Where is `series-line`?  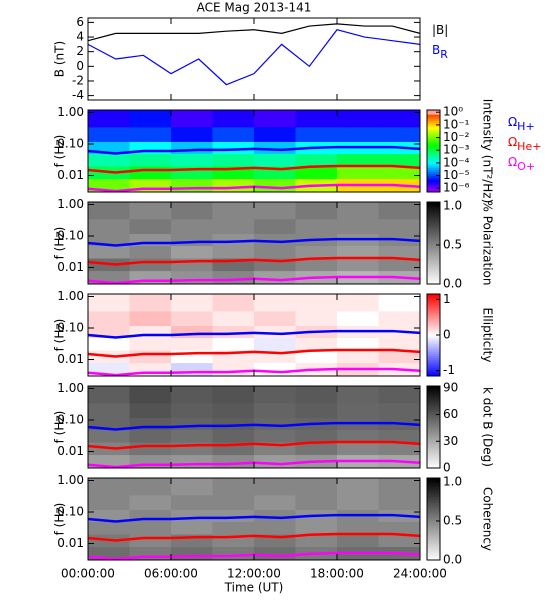
series-line is located at coordinates (254, 537).